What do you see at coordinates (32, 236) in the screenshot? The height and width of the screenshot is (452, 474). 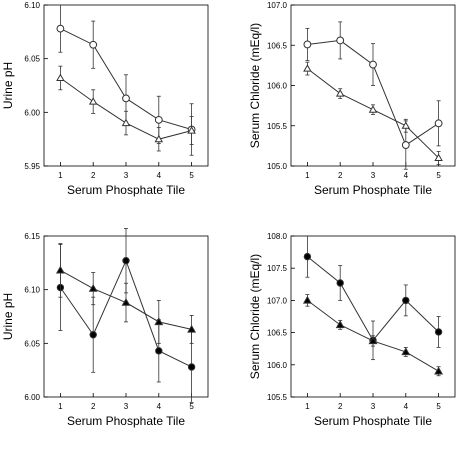 I see `y-tick-label: 6.15` at bounding box center [32, 236].